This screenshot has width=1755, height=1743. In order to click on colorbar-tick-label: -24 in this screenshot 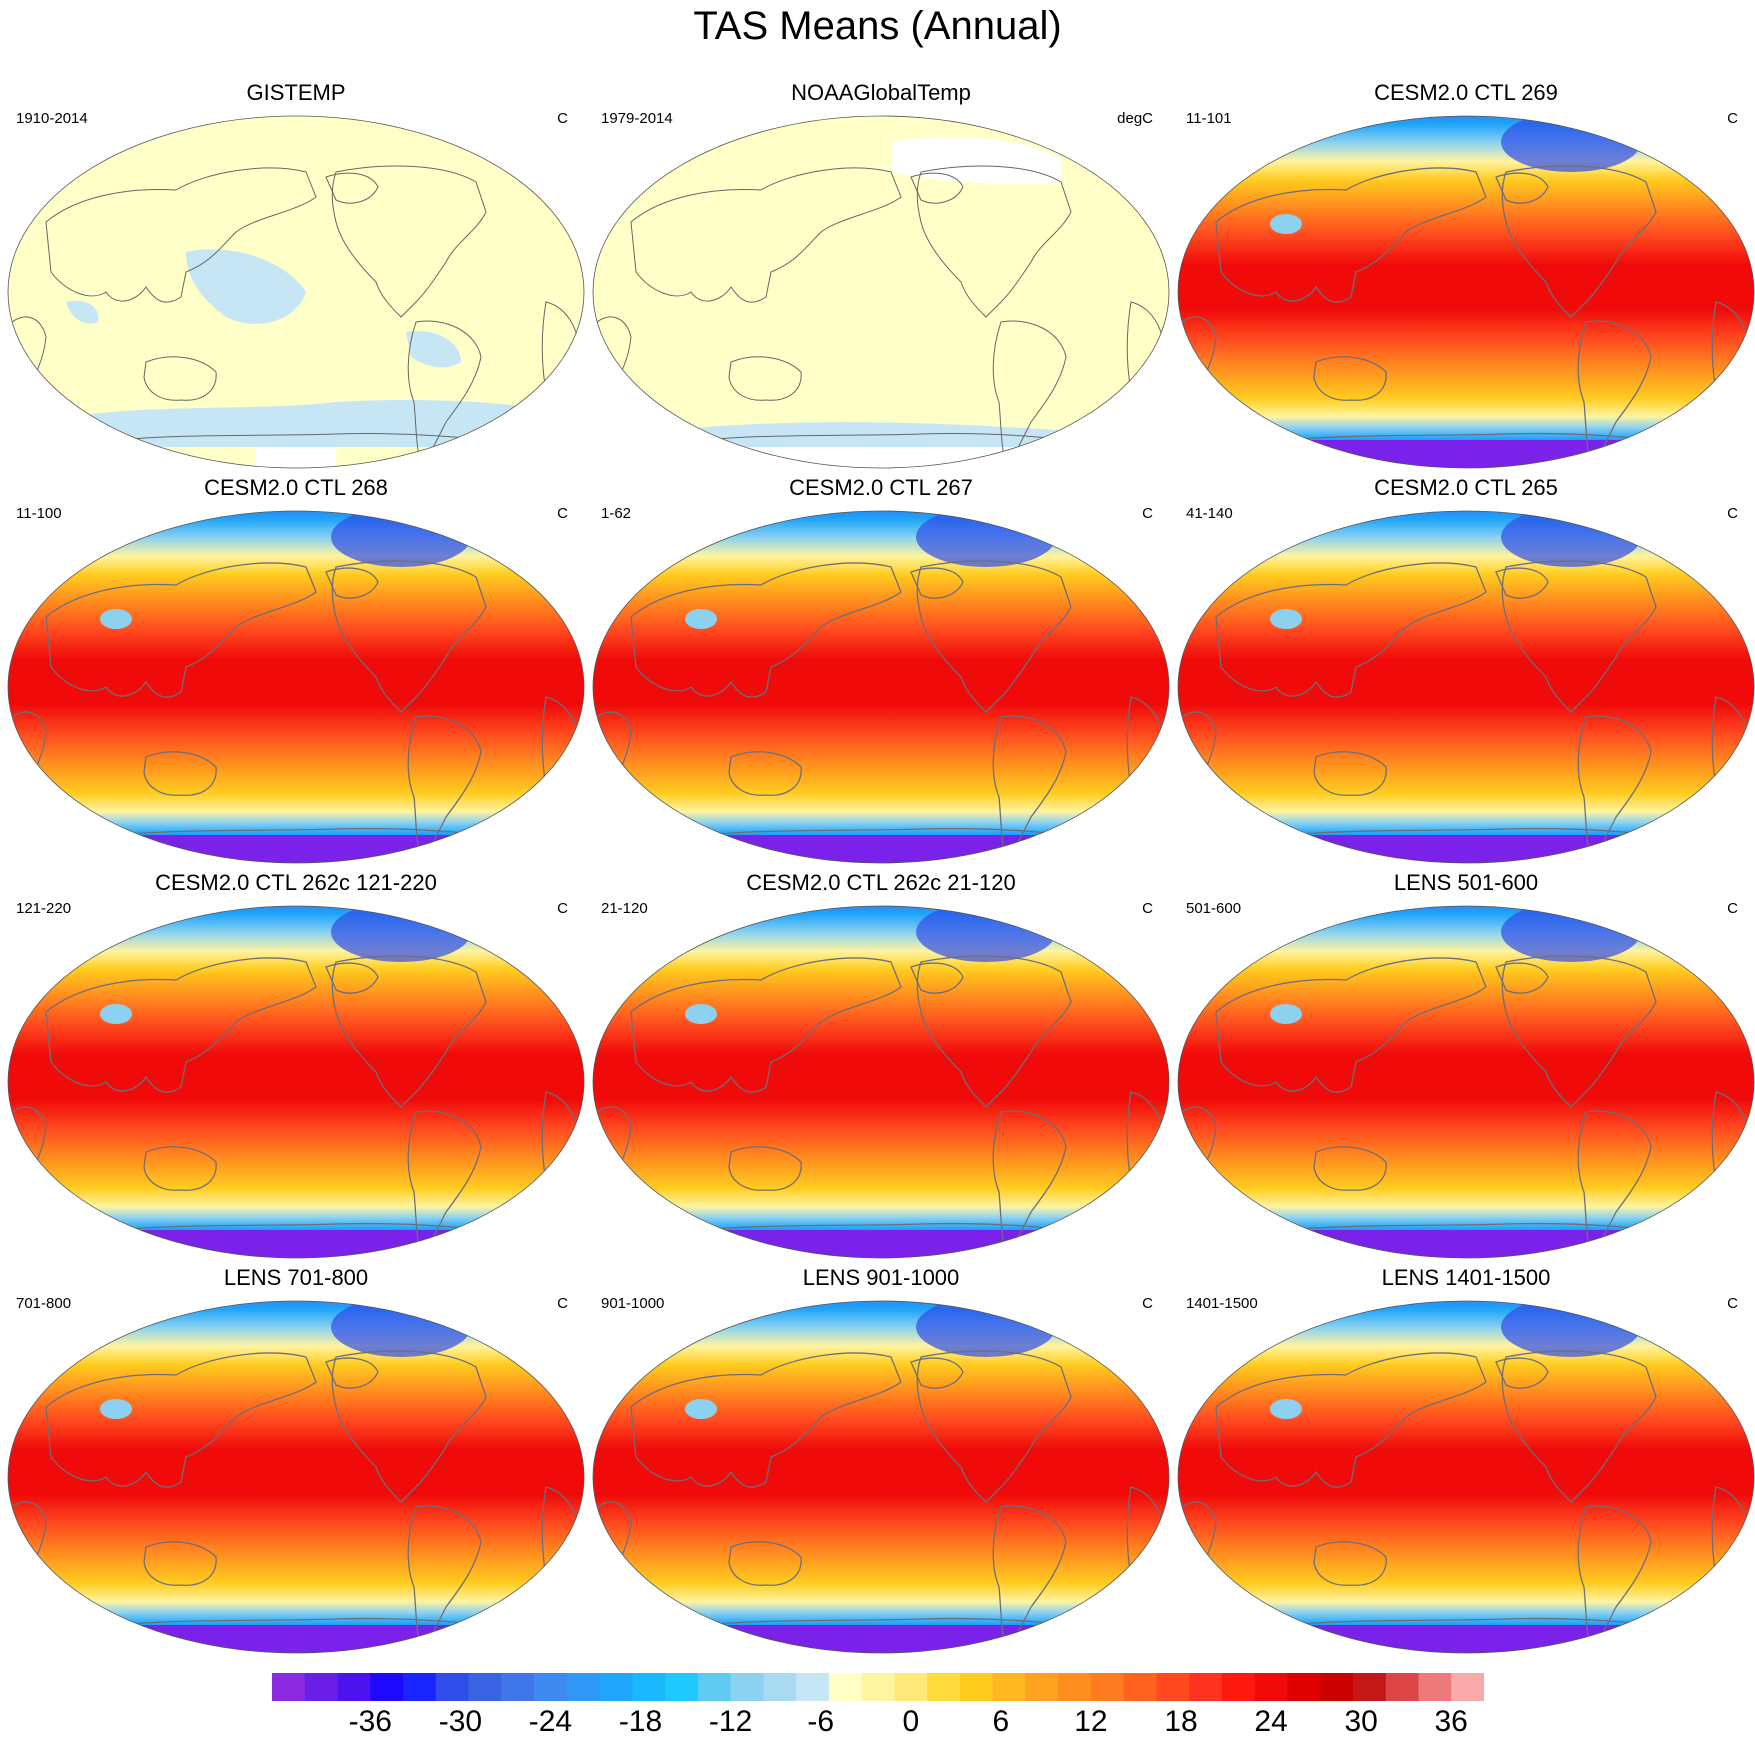, I will do `click(550, 1720)`.